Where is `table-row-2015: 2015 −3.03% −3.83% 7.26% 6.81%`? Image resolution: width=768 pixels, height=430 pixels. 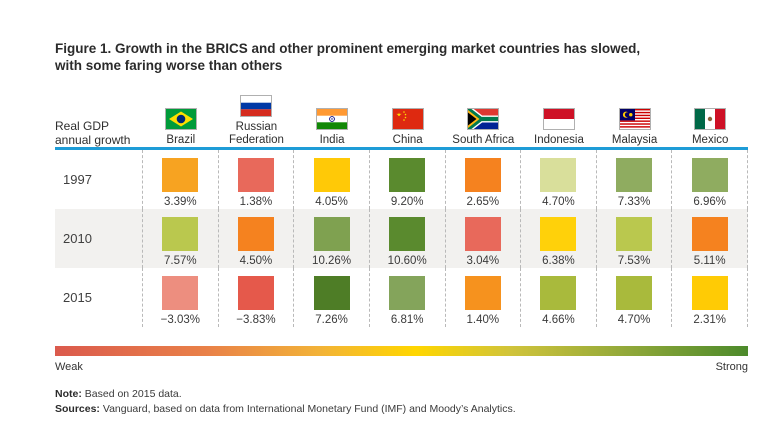 table-row-2015: 2015 −3.03% −3.83% 7.26% 6.81% is located at coordinates (401, 297).